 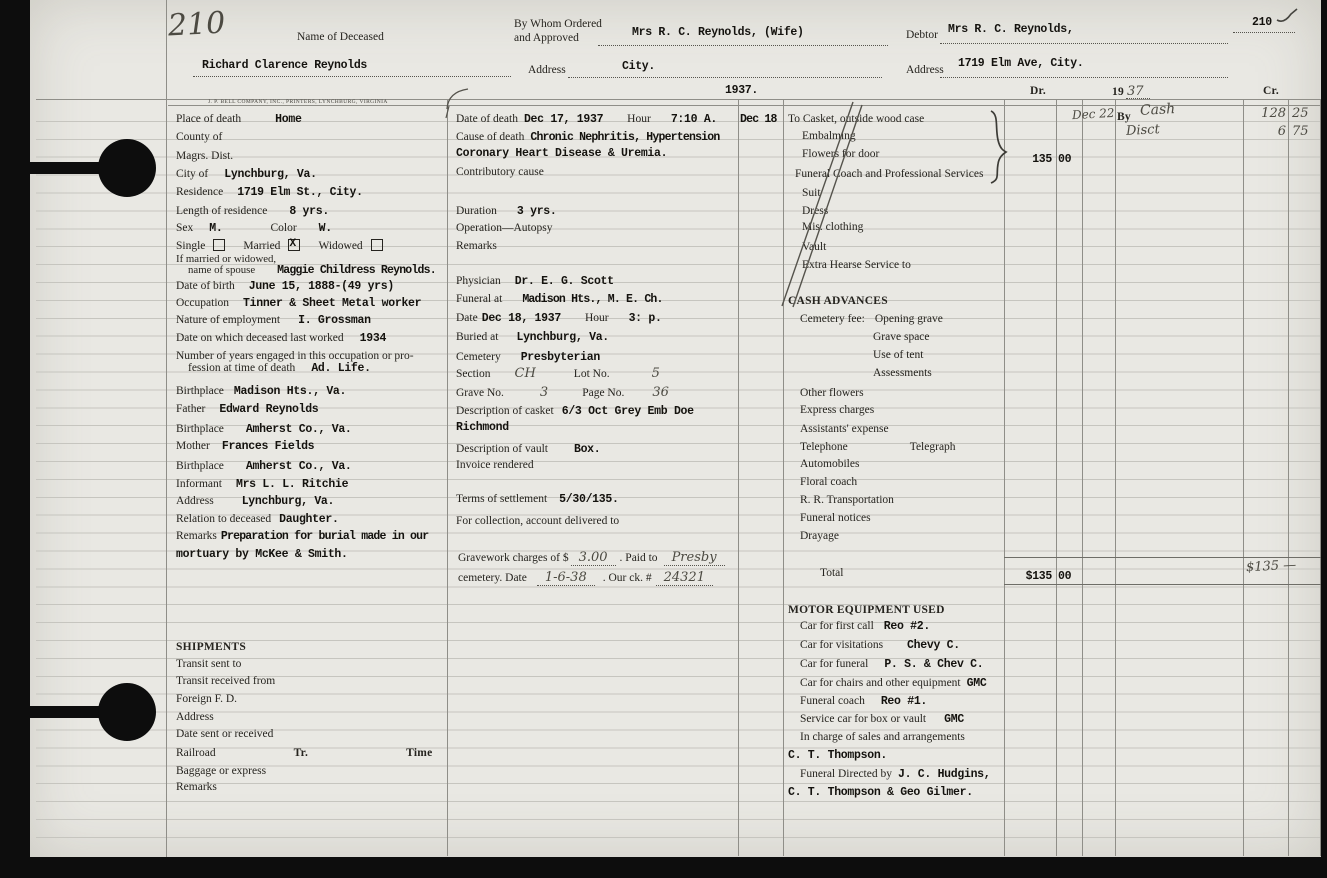 What do you see at coordinates (1065, 159) in the screenshot?
I see `group-amount-cents: 00` at bounding box center [1065, 159].